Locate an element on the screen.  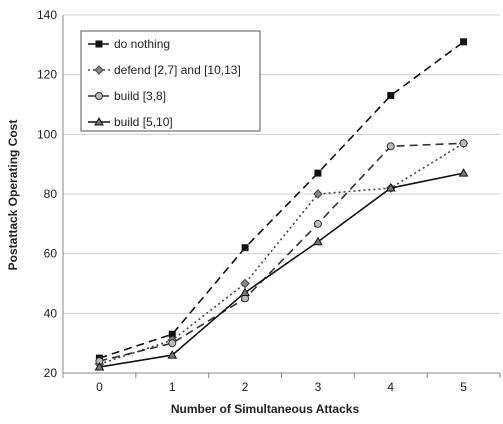
legend-label: do nothing is located at coordinates (142, 44).